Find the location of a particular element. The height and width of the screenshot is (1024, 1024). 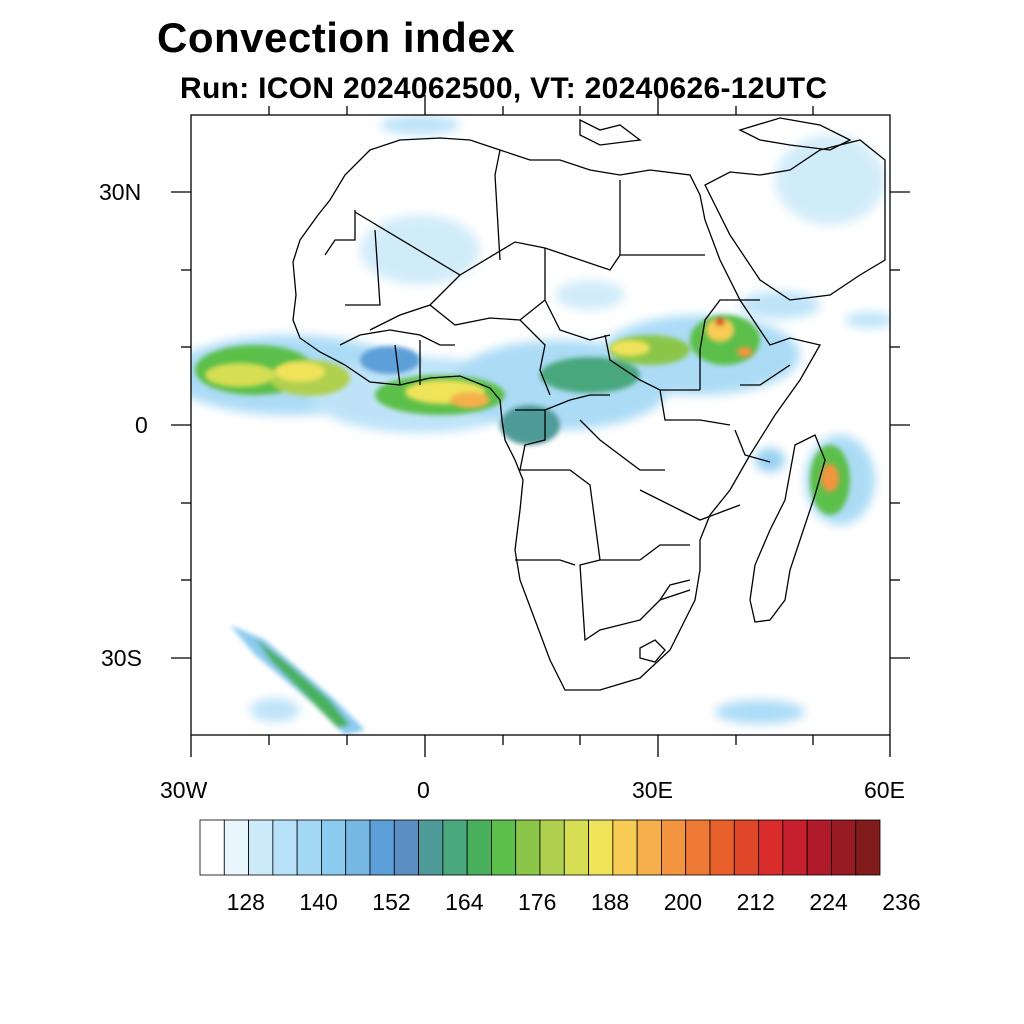

colorbar-tick-label: 224 is located at coordinates (828, 902).